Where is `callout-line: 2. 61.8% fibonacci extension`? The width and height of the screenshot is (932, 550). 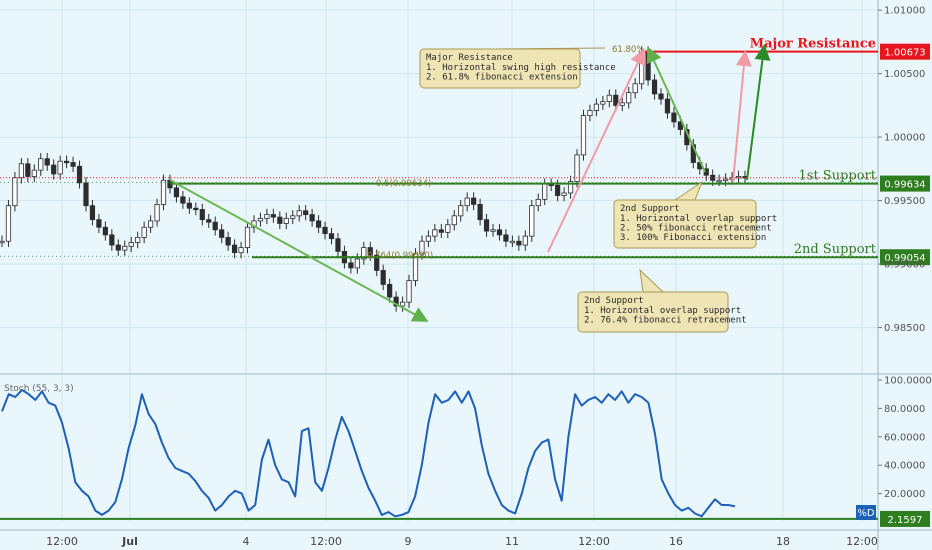
callout-line: 2. 61.8% fibonacci extension is located at coordinates (502, 78).